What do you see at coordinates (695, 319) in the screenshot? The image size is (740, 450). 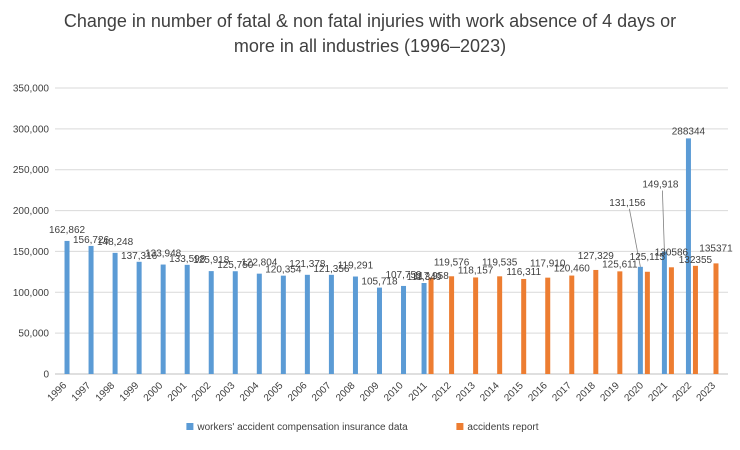 I see `bar-report-2022` at bounding box center [695, 319].